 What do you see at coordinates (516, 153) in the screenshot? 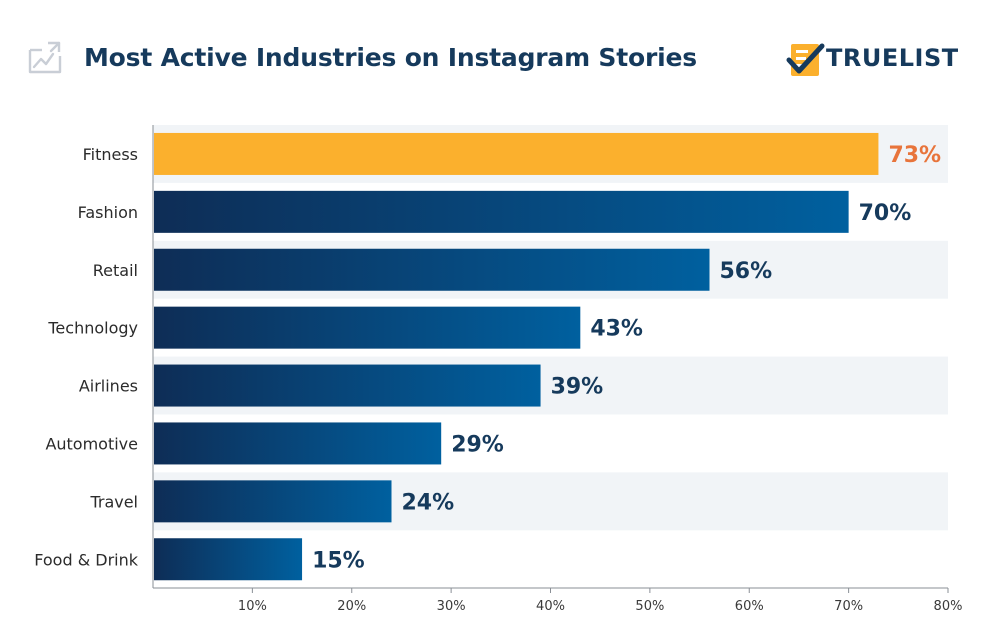
I see `bar-fitness` at bounding box center [516, 153].